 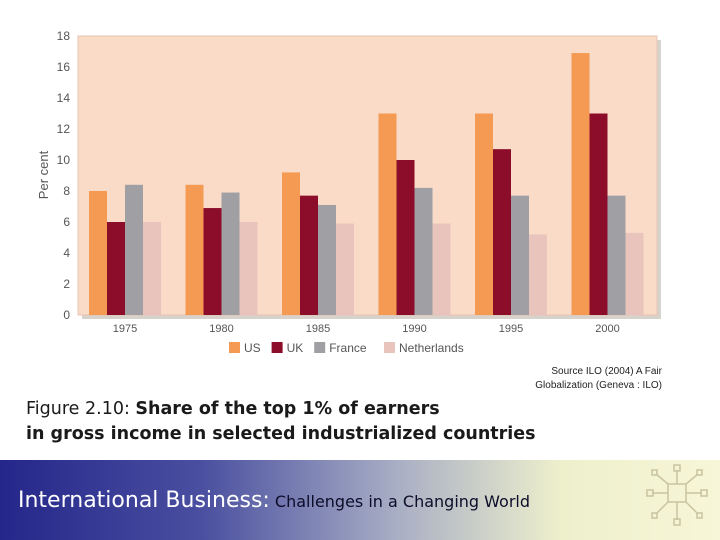 What do you see at coordinates (520, 255) in the screenshot?
I see `bar-france-1995` at bounding box center [520, 255].